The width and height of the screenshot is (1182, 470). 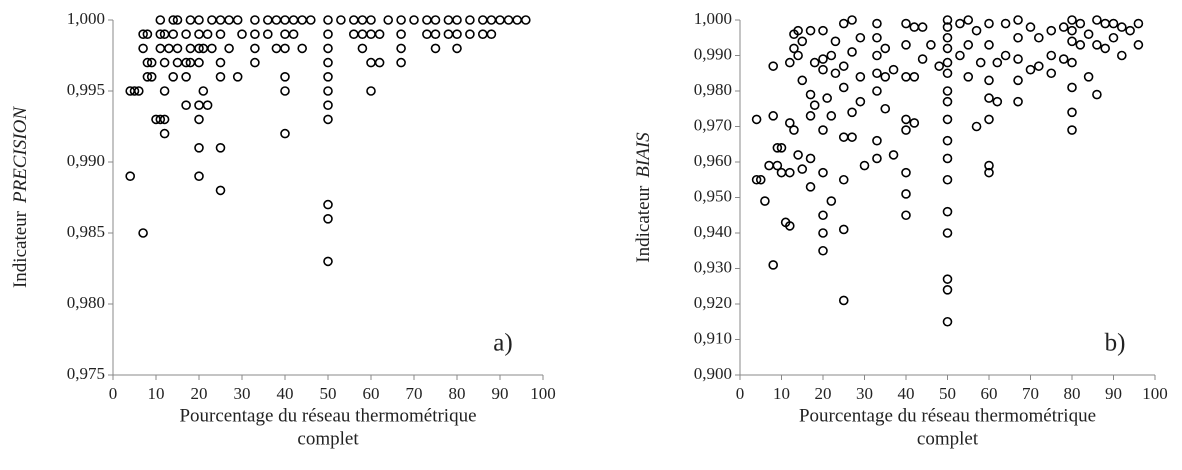 What do you see at coordinates (643, 197) in the screenshot?
I see `y-axis-label: Indicateur BIAIS` at bounding box center [643, 197].